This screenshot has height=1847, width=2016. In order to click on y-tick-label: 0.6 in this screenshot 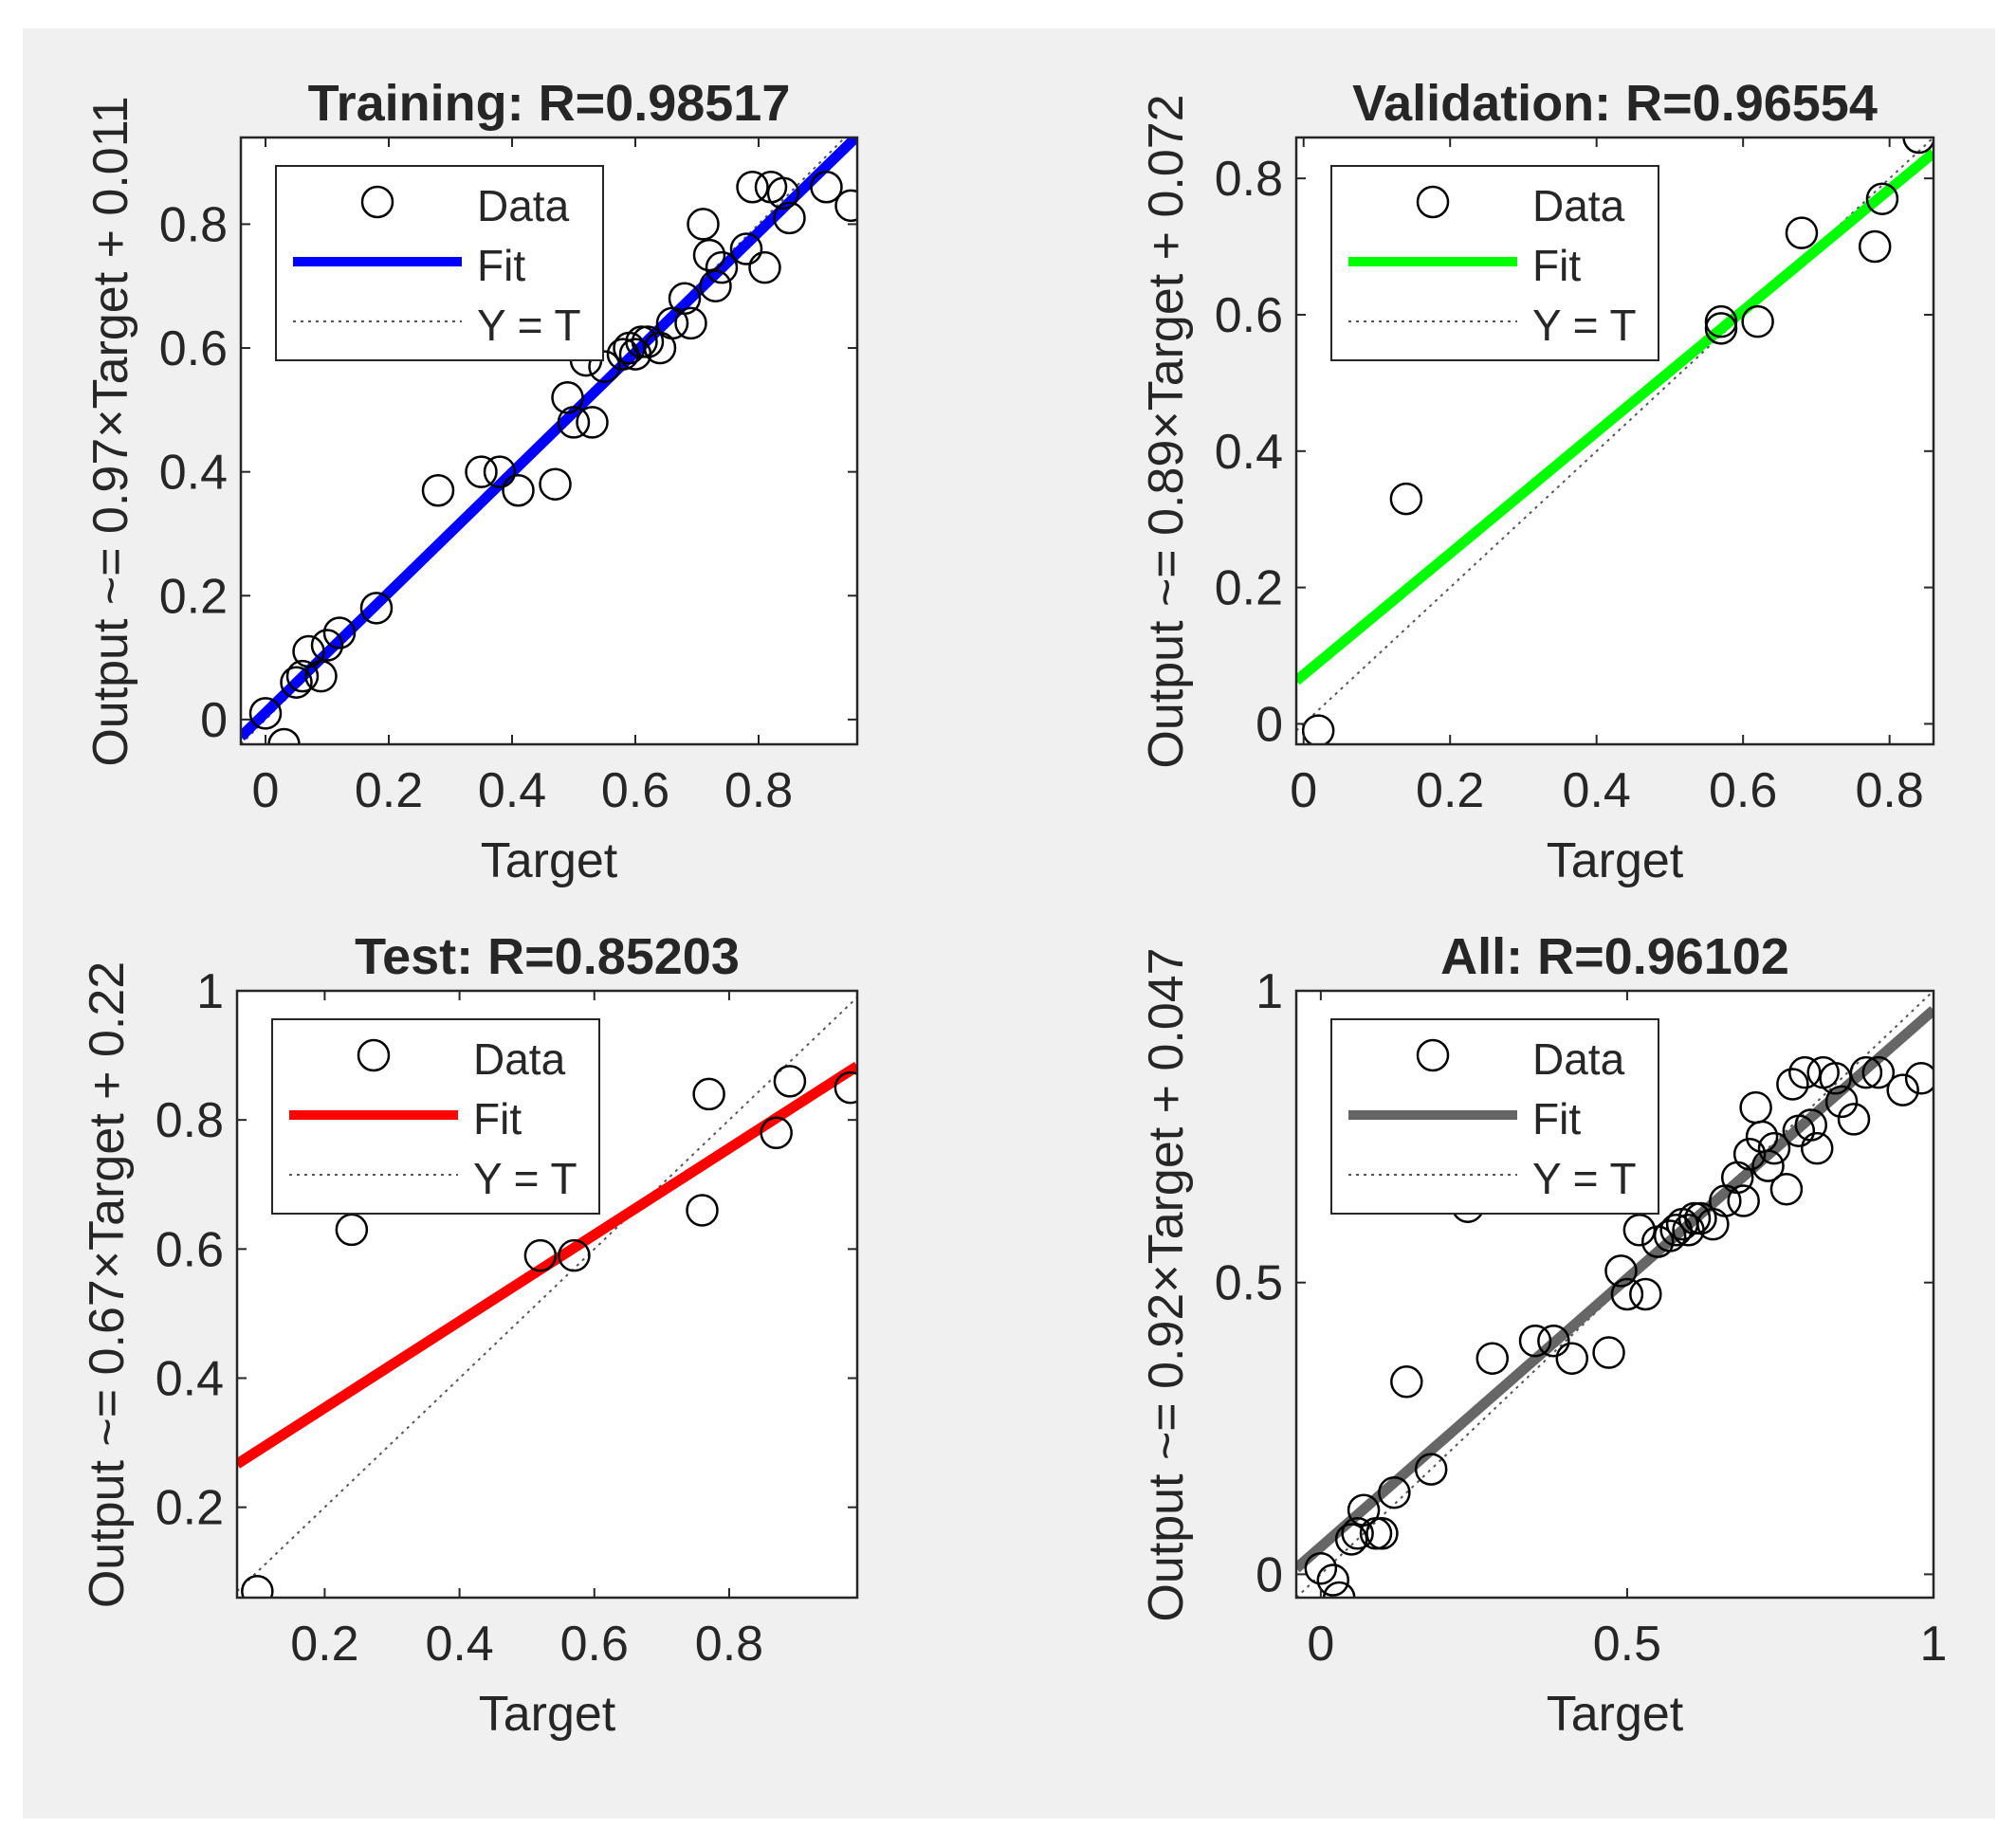, I will do `click(1249, 315)`.